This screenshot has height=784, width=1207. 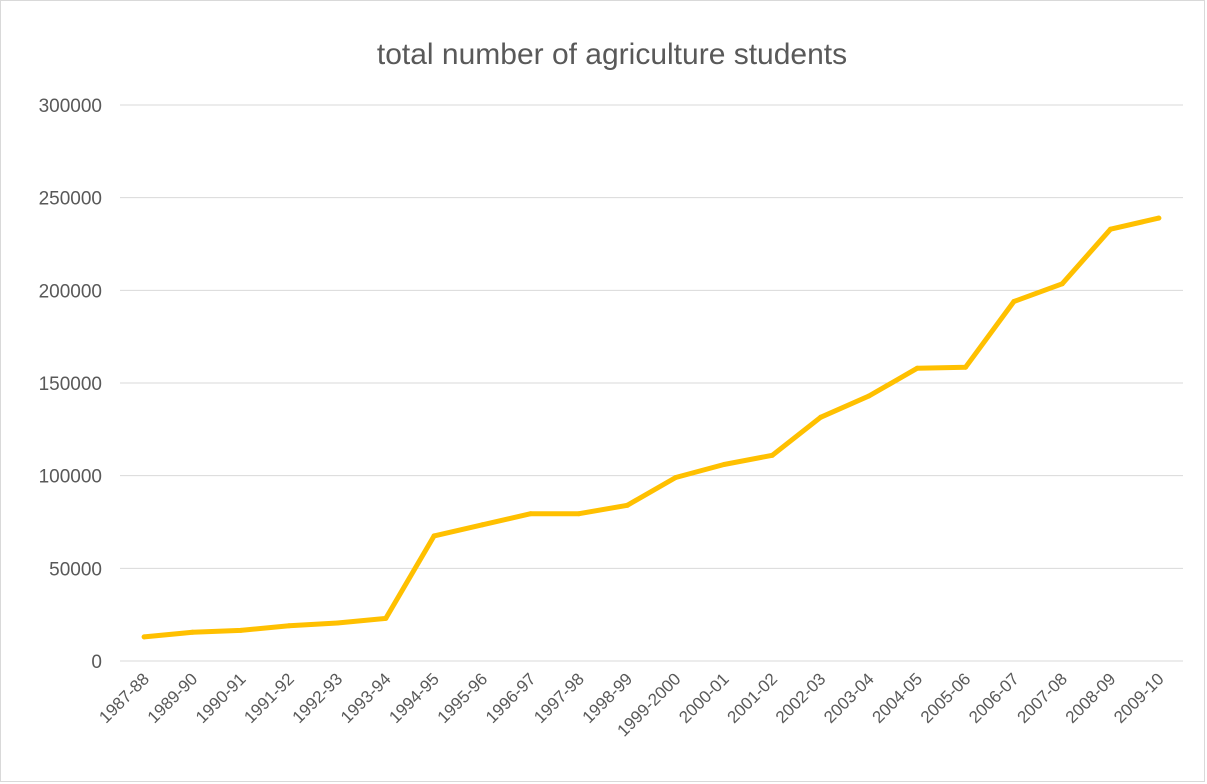 I want to click on x-tick-label: 2003-04, so click(x=849, y=698).